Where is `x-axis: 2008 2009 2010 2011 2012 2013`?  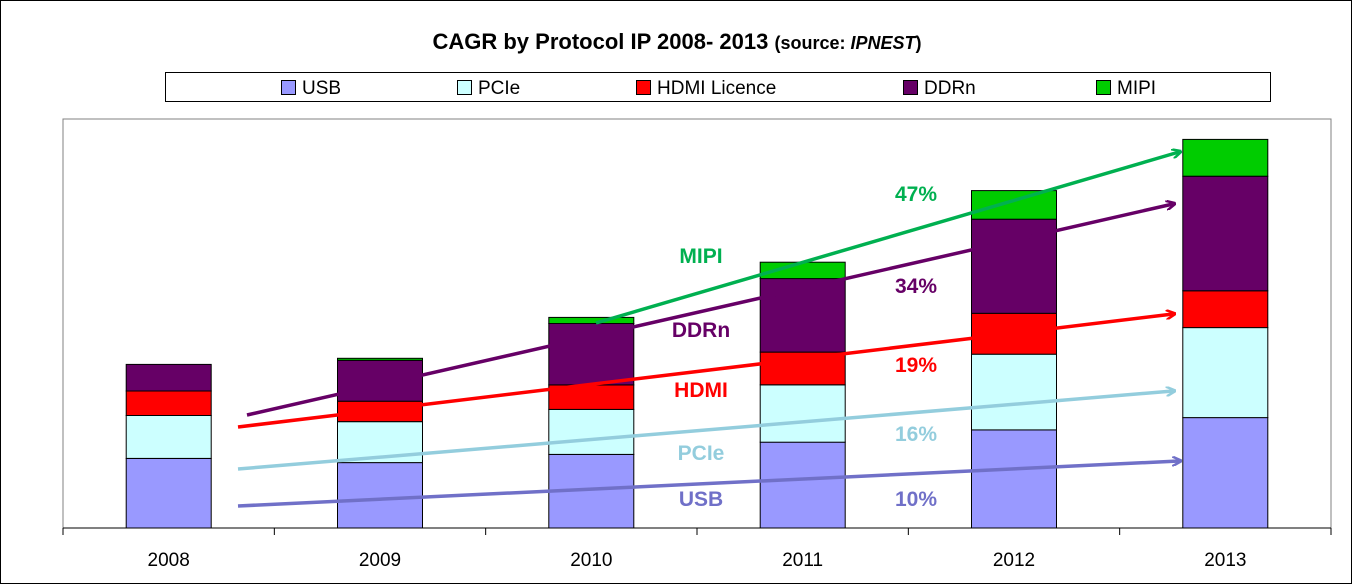
x-axis: 2008 2009 2010 2011 2012 2013 is located at coordinates (697, 549).